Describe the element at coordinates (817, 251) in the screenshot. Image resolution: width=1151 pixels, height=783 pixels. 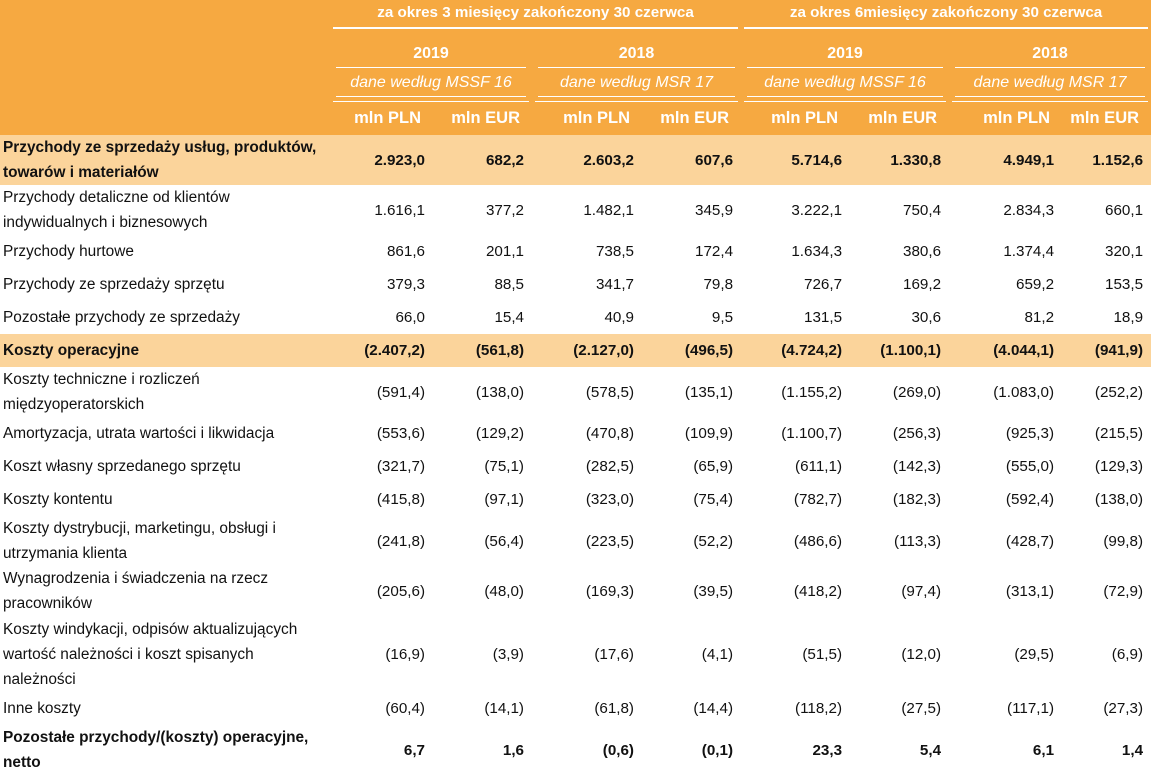
I see `cell-value: 1.634,3` at that location.